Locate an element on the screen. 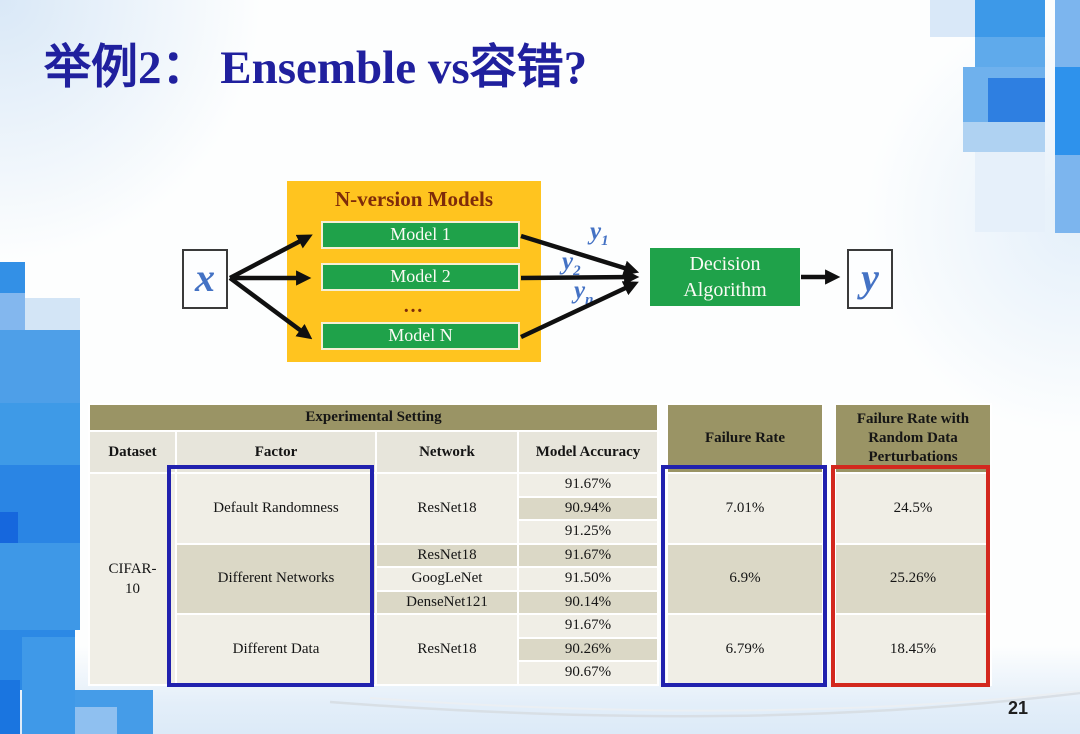 The height and width of the screenshot is (734, 1080). network-cell: DenseNet121 is located at coordinates (447, 602).